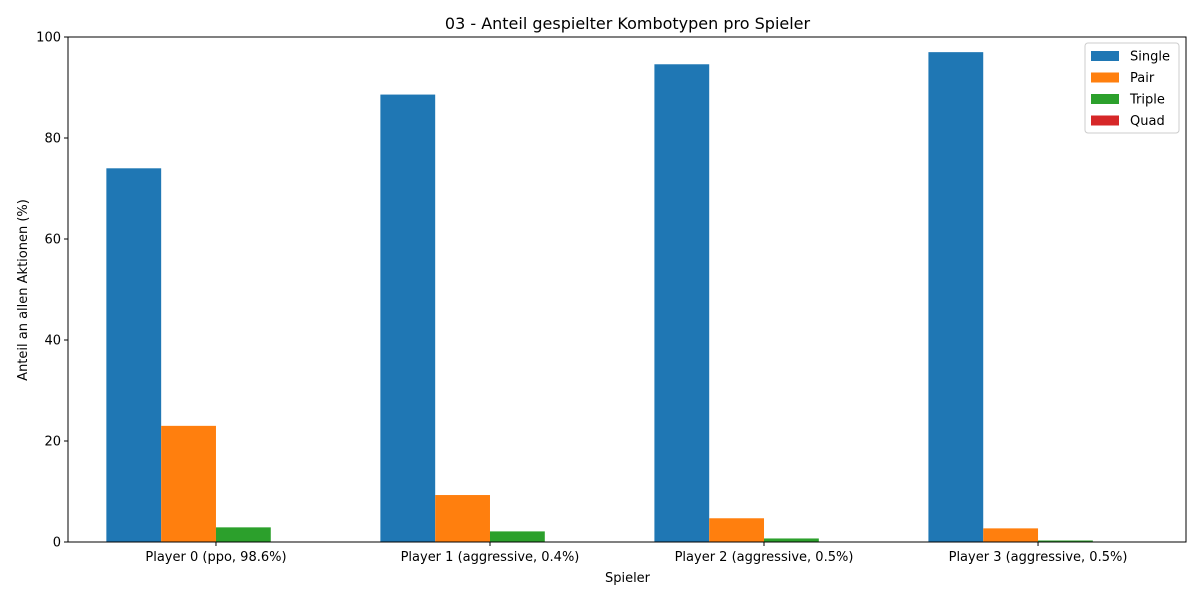  I want to click on legend-label-pair: Pair, so click(1142, 78).